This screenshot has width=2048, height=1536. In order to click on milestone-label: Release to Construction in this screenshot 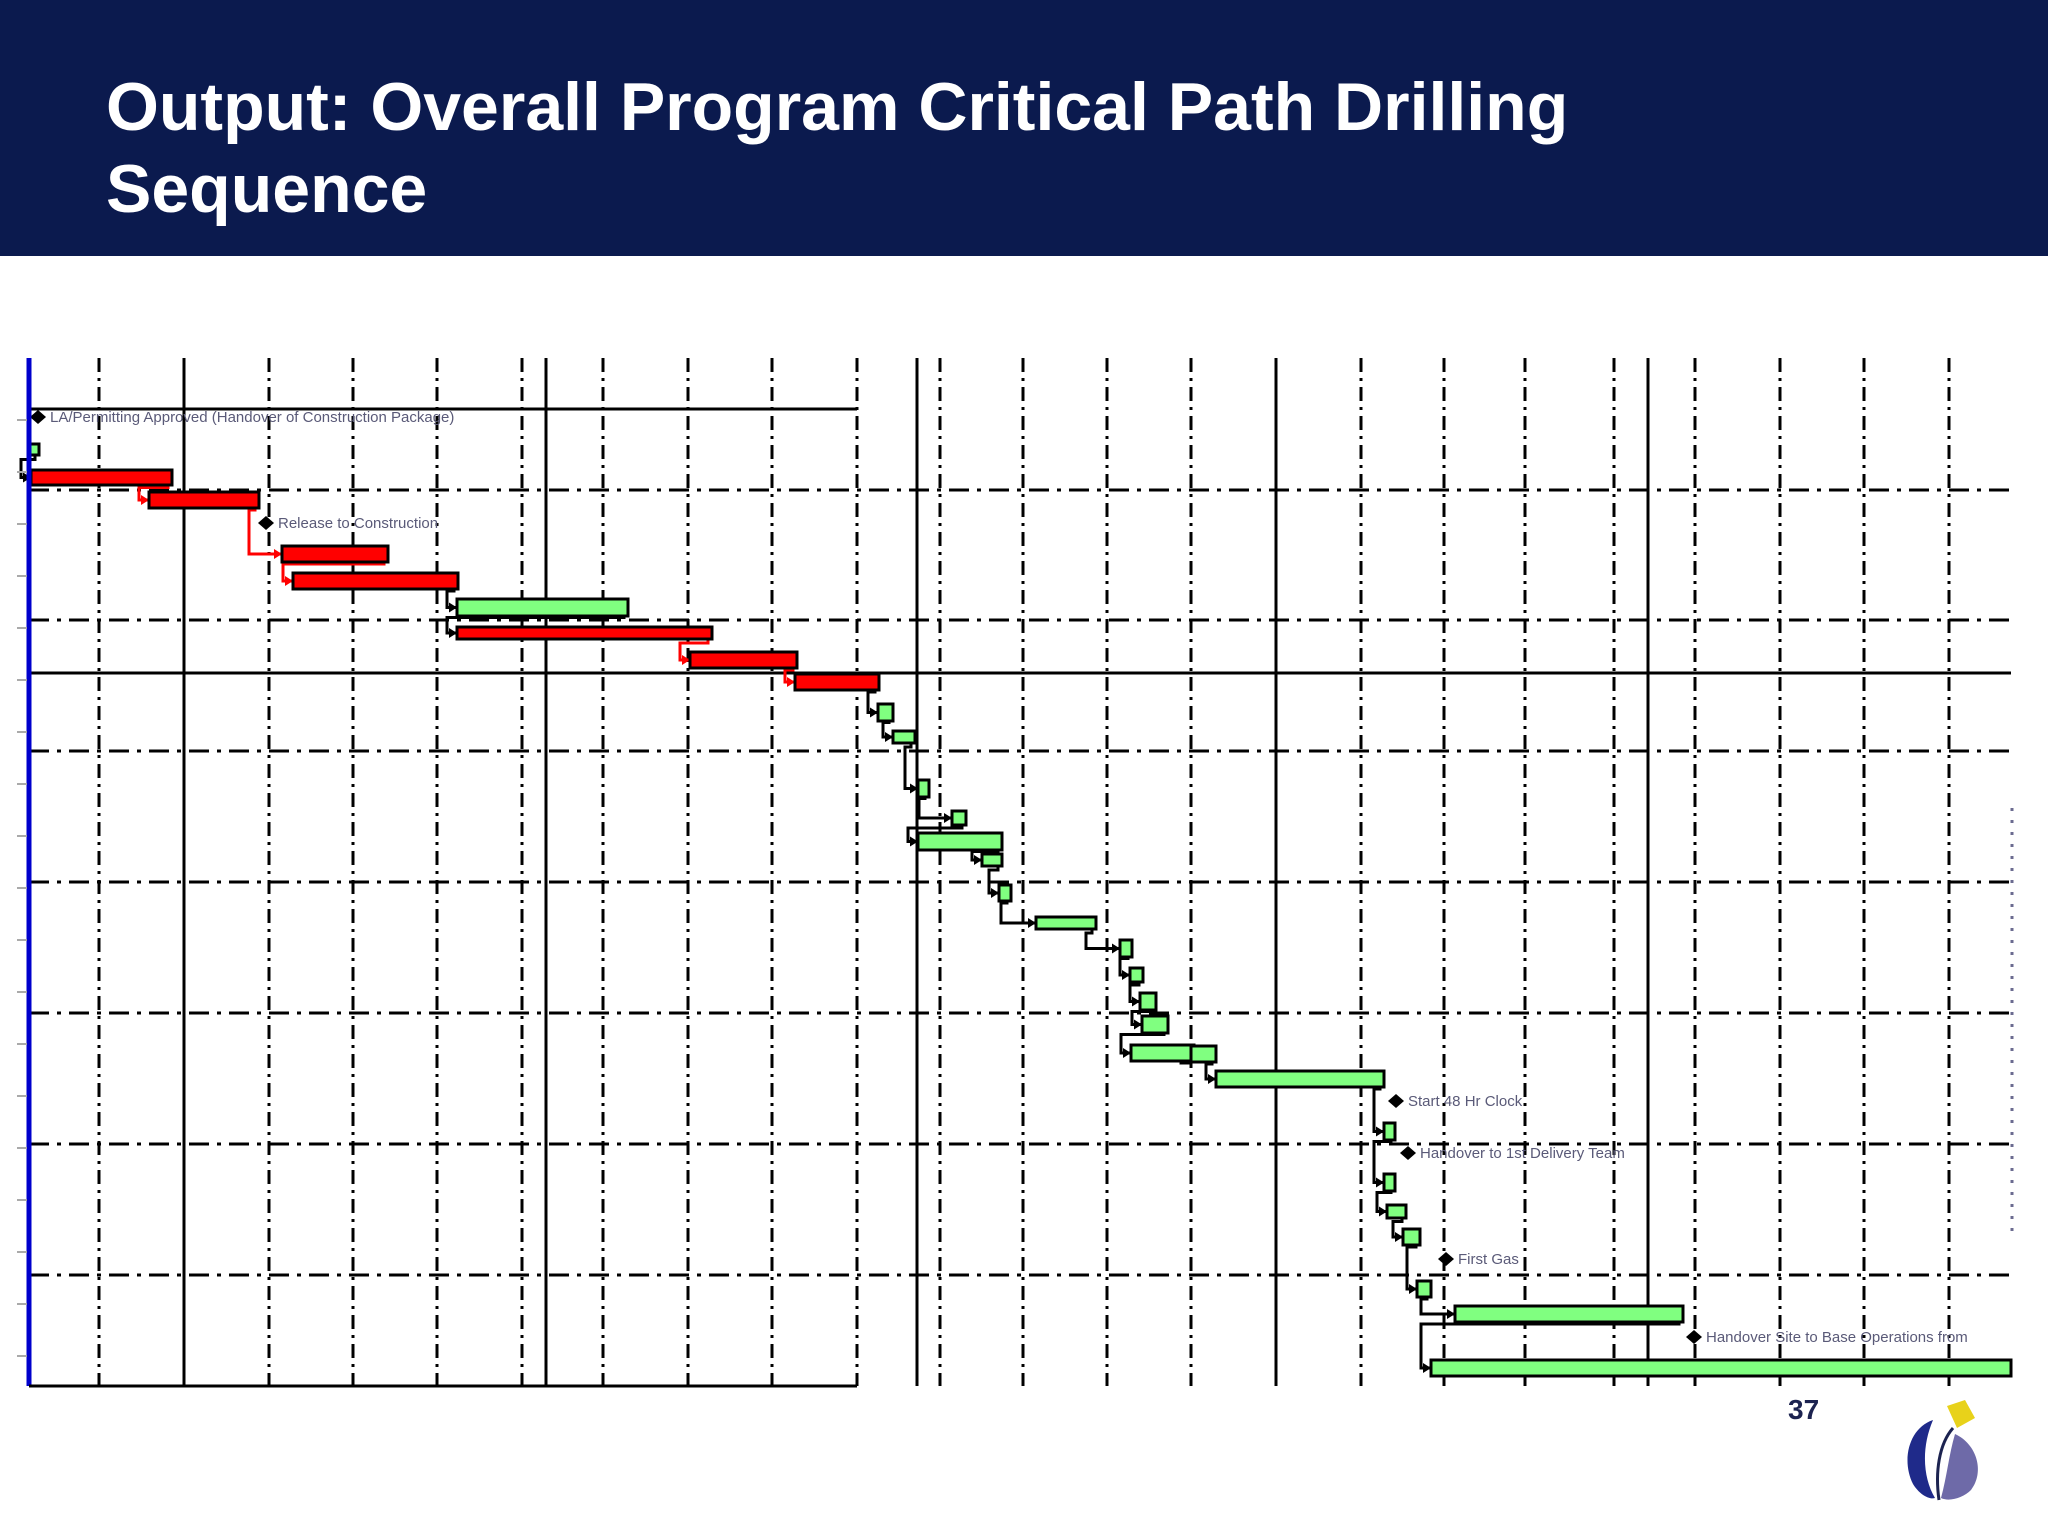, I will do `click(358, 523)`.